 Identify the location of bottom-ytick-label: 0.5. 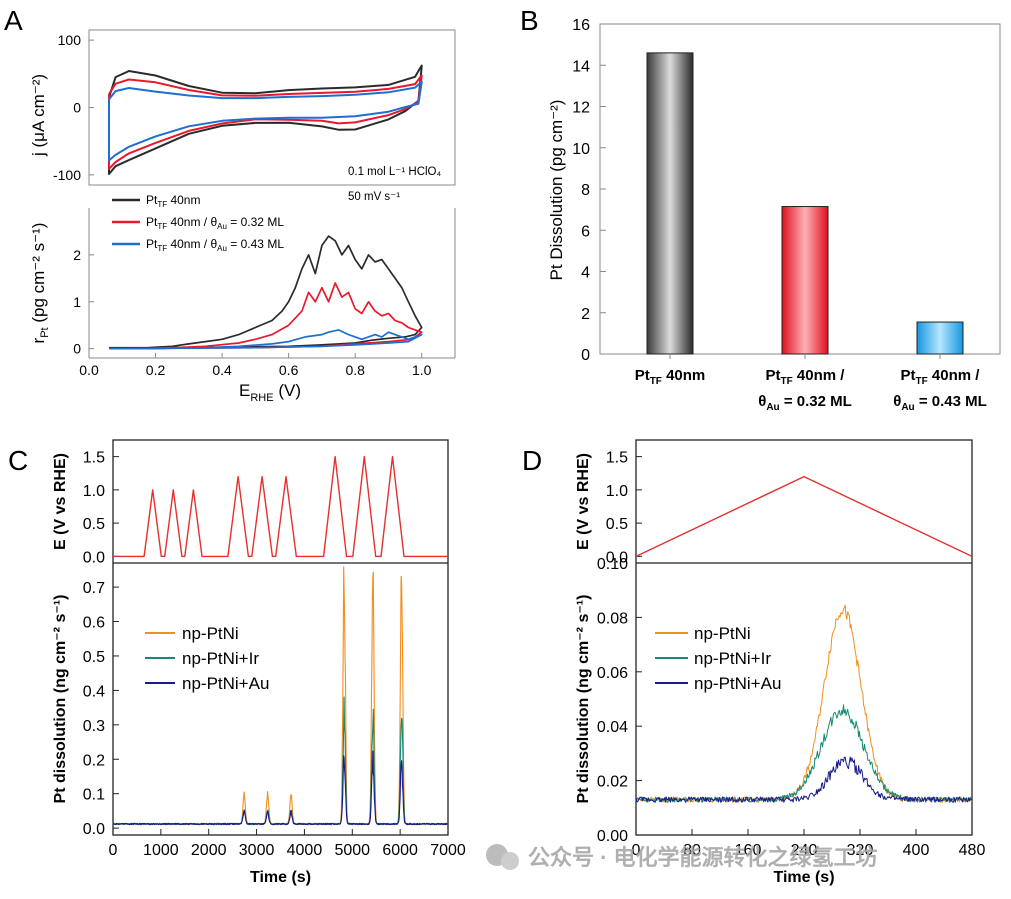
(94, 657).